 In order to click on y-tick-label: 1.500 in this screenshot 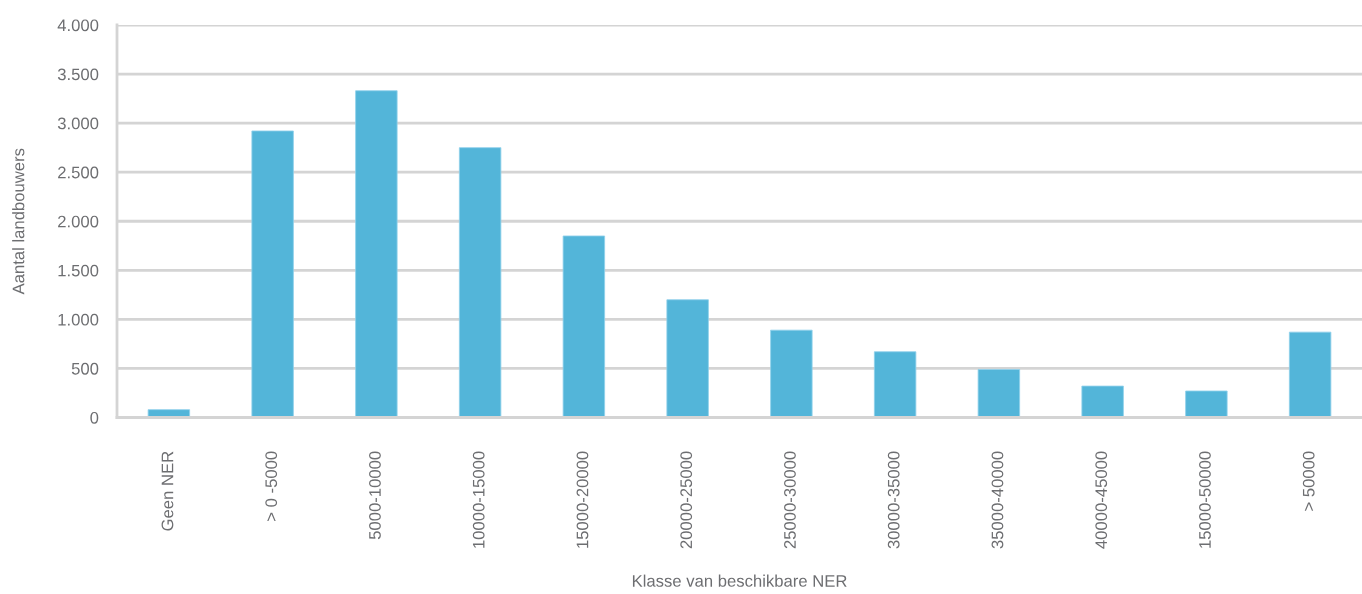, I will do `click(78, 270)`.